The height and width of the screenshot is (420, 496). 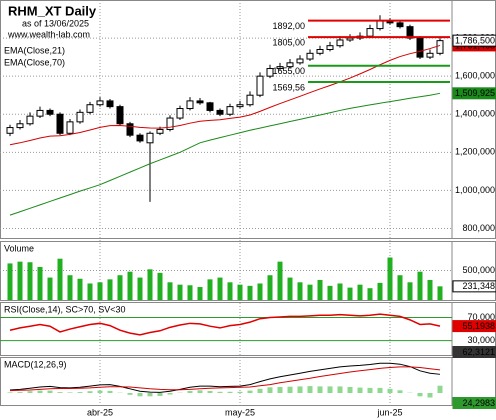 I want to click on legend-entry: EMA(Close,21), so click(x=34, y=50).